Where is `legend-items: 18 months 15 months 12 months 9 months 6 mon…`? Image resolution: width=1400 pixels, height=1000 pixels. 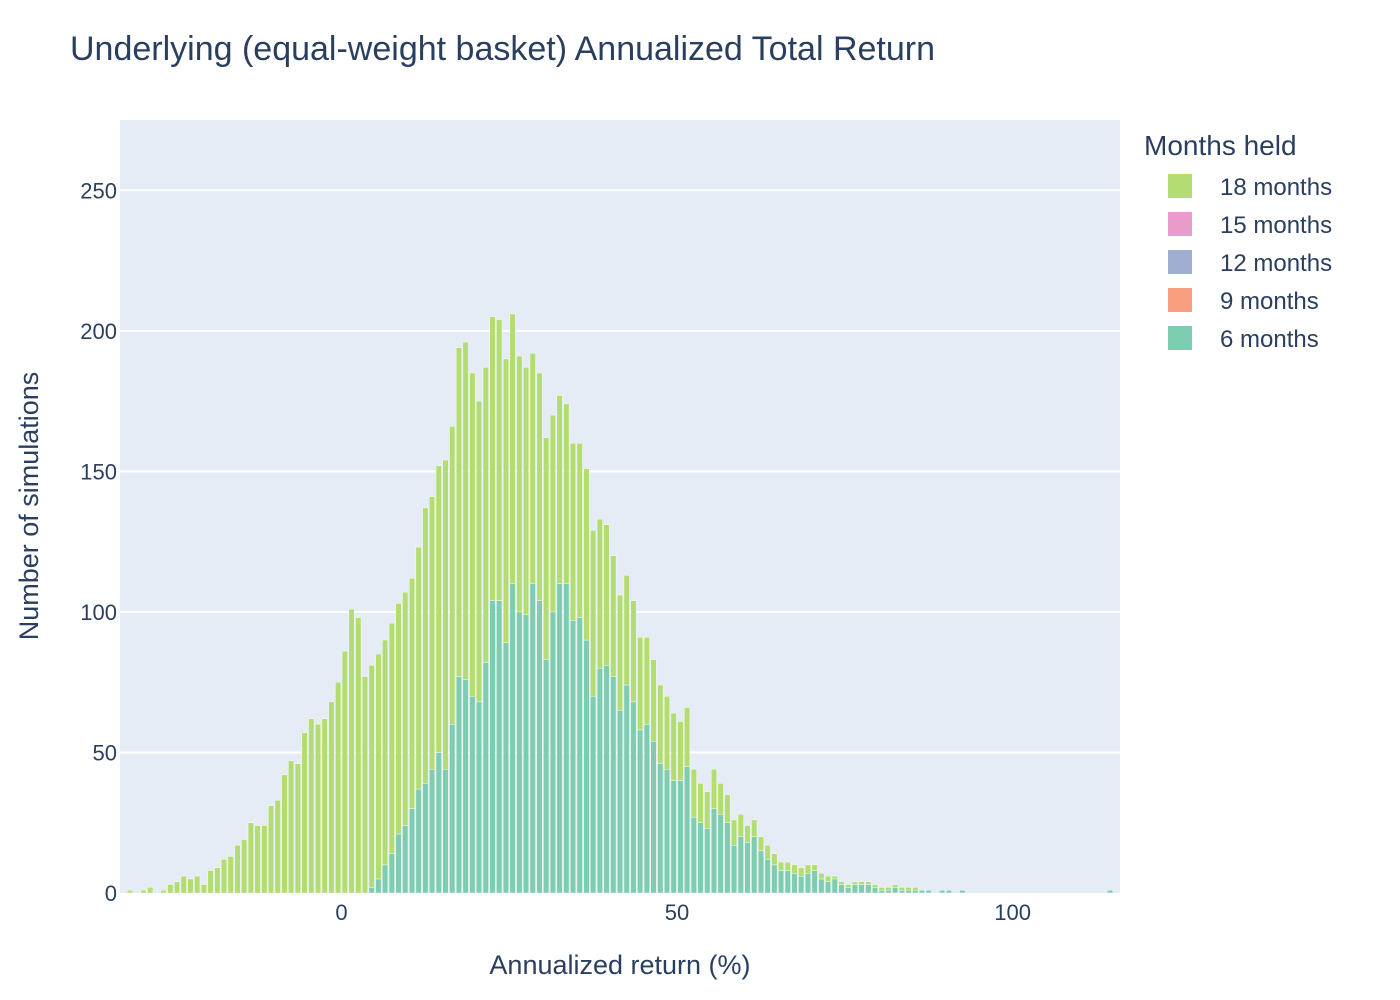
legend-items: 18 months 15 months 12 months 9 months 6 mon… is located at coordinates (1250, 263).